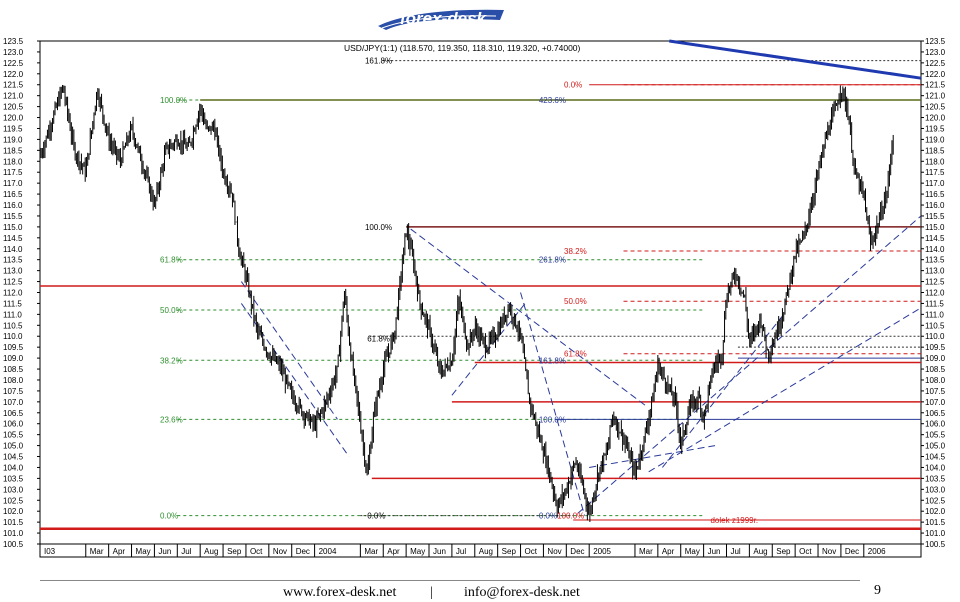  Describe the element at coordinates (935, 107) in the screenshot. I see `y-tick-label-right: 120.5` at that location.